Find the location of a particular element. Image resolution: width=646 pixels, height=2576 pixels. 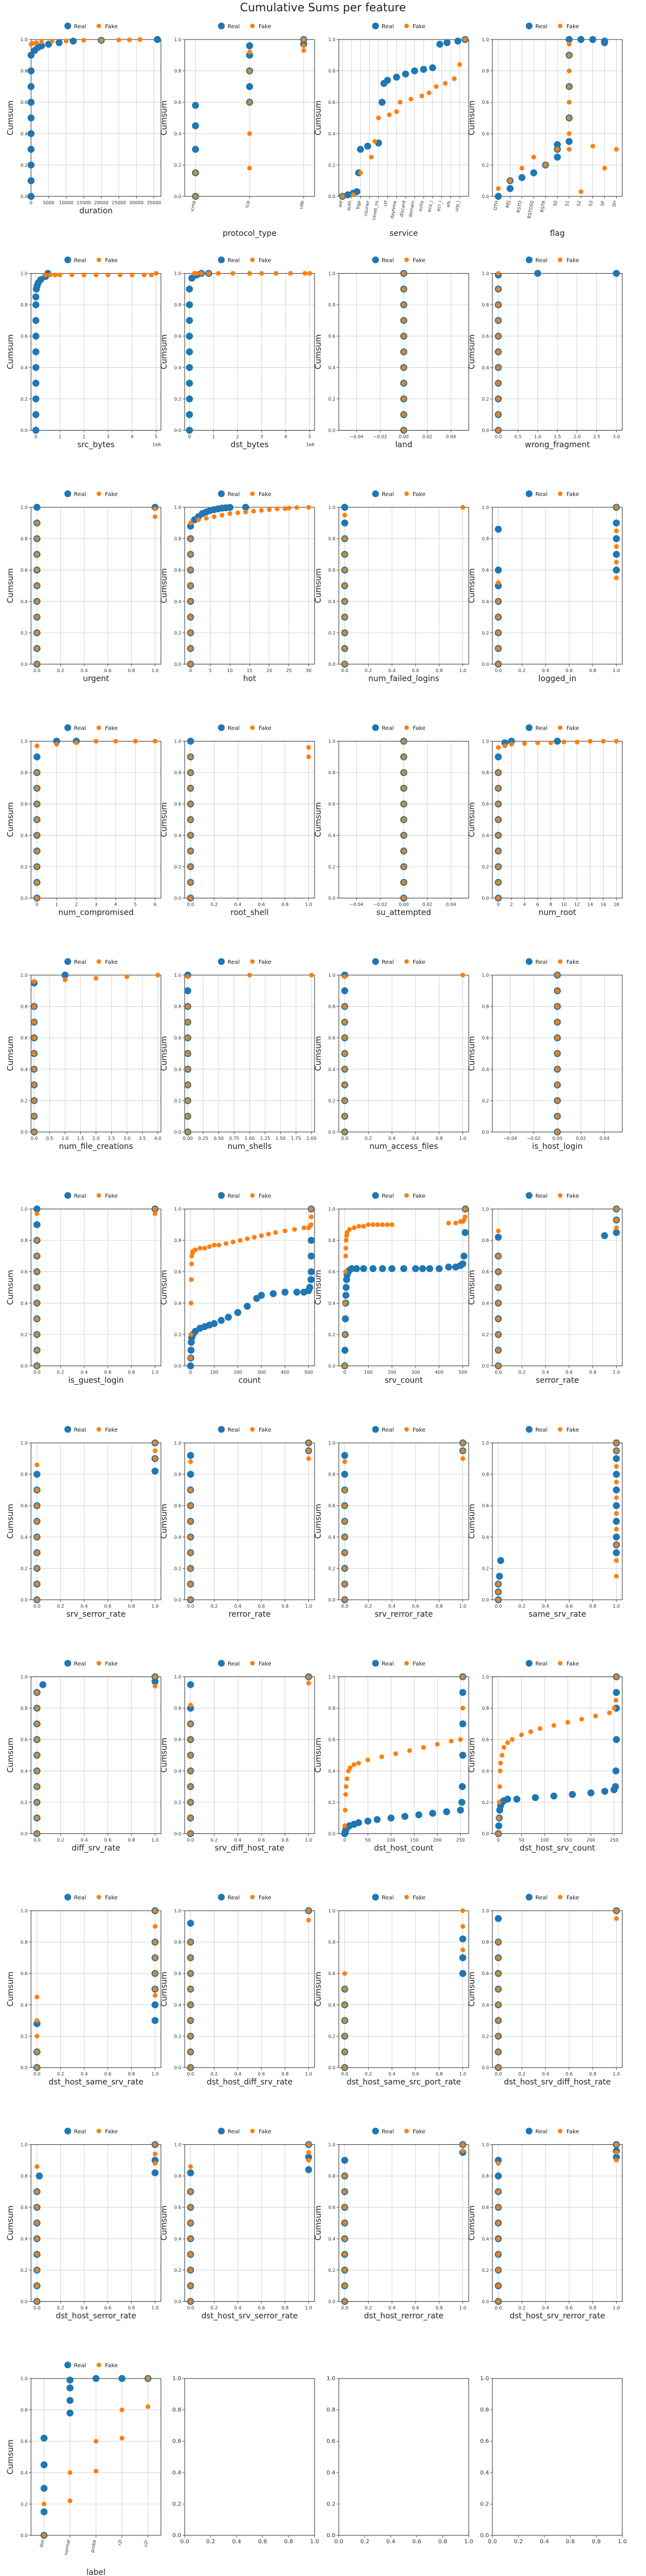

x-axis-label: dst_host_same_srv_rate is located at coordinates (96, 2082).